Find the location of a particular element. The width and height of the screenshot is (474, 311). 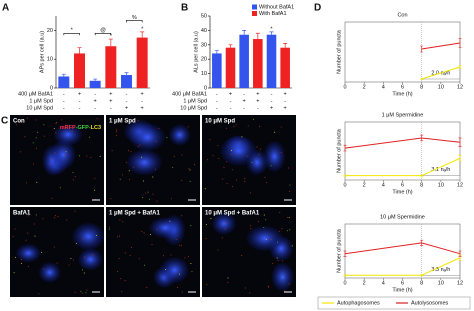

reporter-label: mRFP-GFP-LC3 is located at coordinates (80, 128).